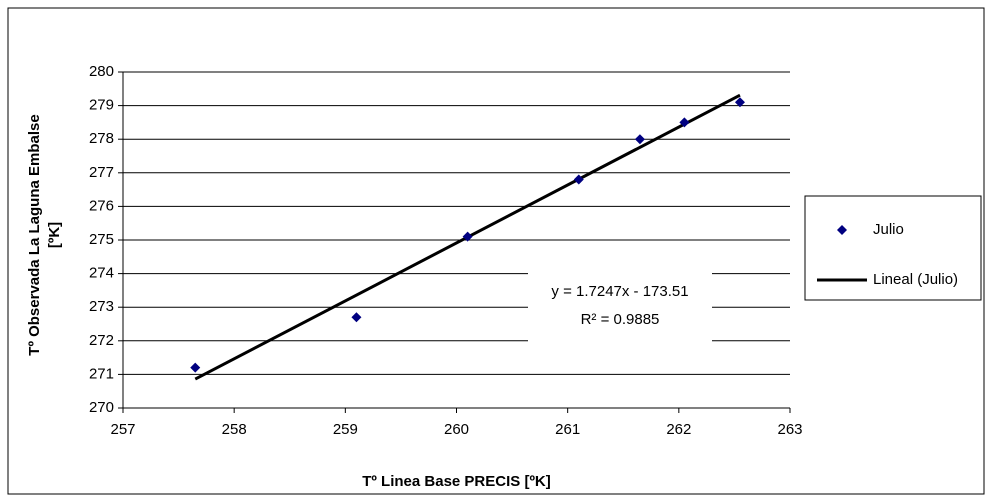 This screenshot has width=990, height=501. Describe the element at coordinates (34, 234) in the screenshot. I see `y-axis-title: Tº Observada La Laguna Embalse` at that location.